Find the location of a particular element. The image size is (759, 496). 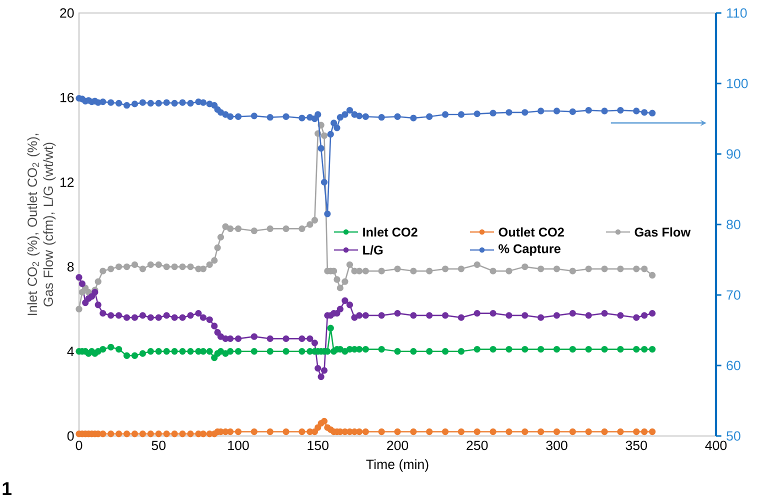

y-tick-label: 12 is located at coordinates (67, 182).